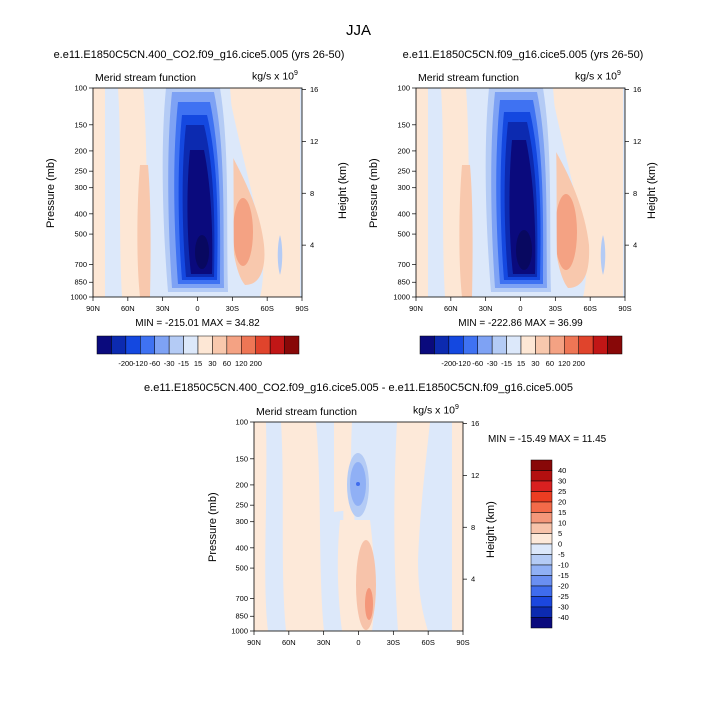 This screenshot has height=719, width=717. Describe the element at coordinates (416, 308) in the screenshot. I see `panel-2-x-tick-label: 90N` at that location.